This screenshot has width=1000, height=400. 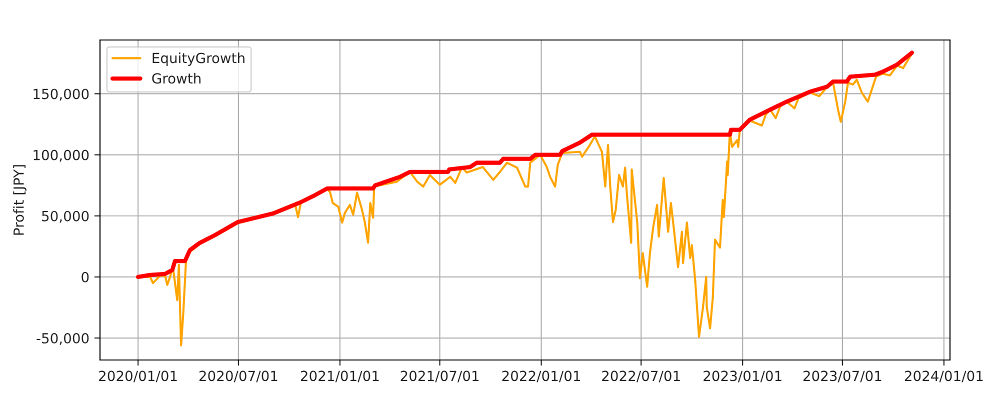 I want to click on x-tick-label: 2021/07/01, so click(x=439, y=376).